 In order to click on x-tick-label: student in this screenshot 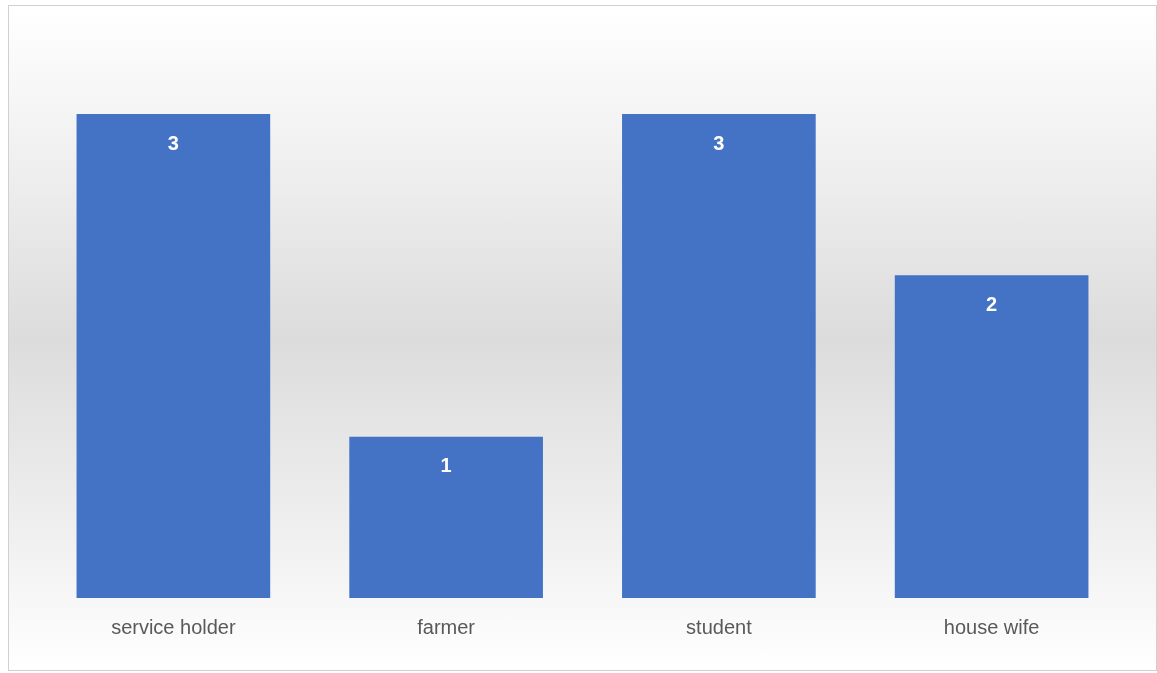, I will do `click(719, 626)`.